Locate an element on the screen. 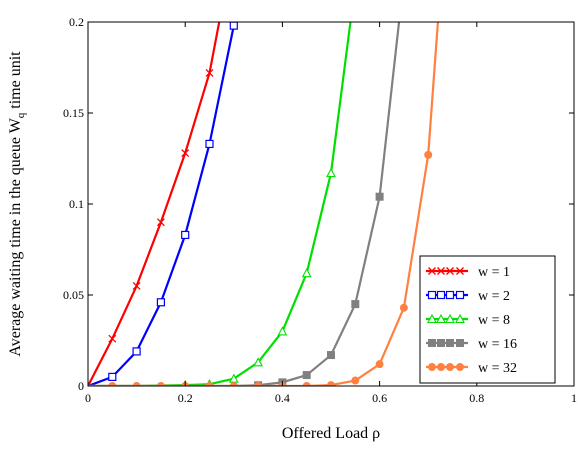  x-axis-title: Offered Load ρ is located at coordinates (331, 433).